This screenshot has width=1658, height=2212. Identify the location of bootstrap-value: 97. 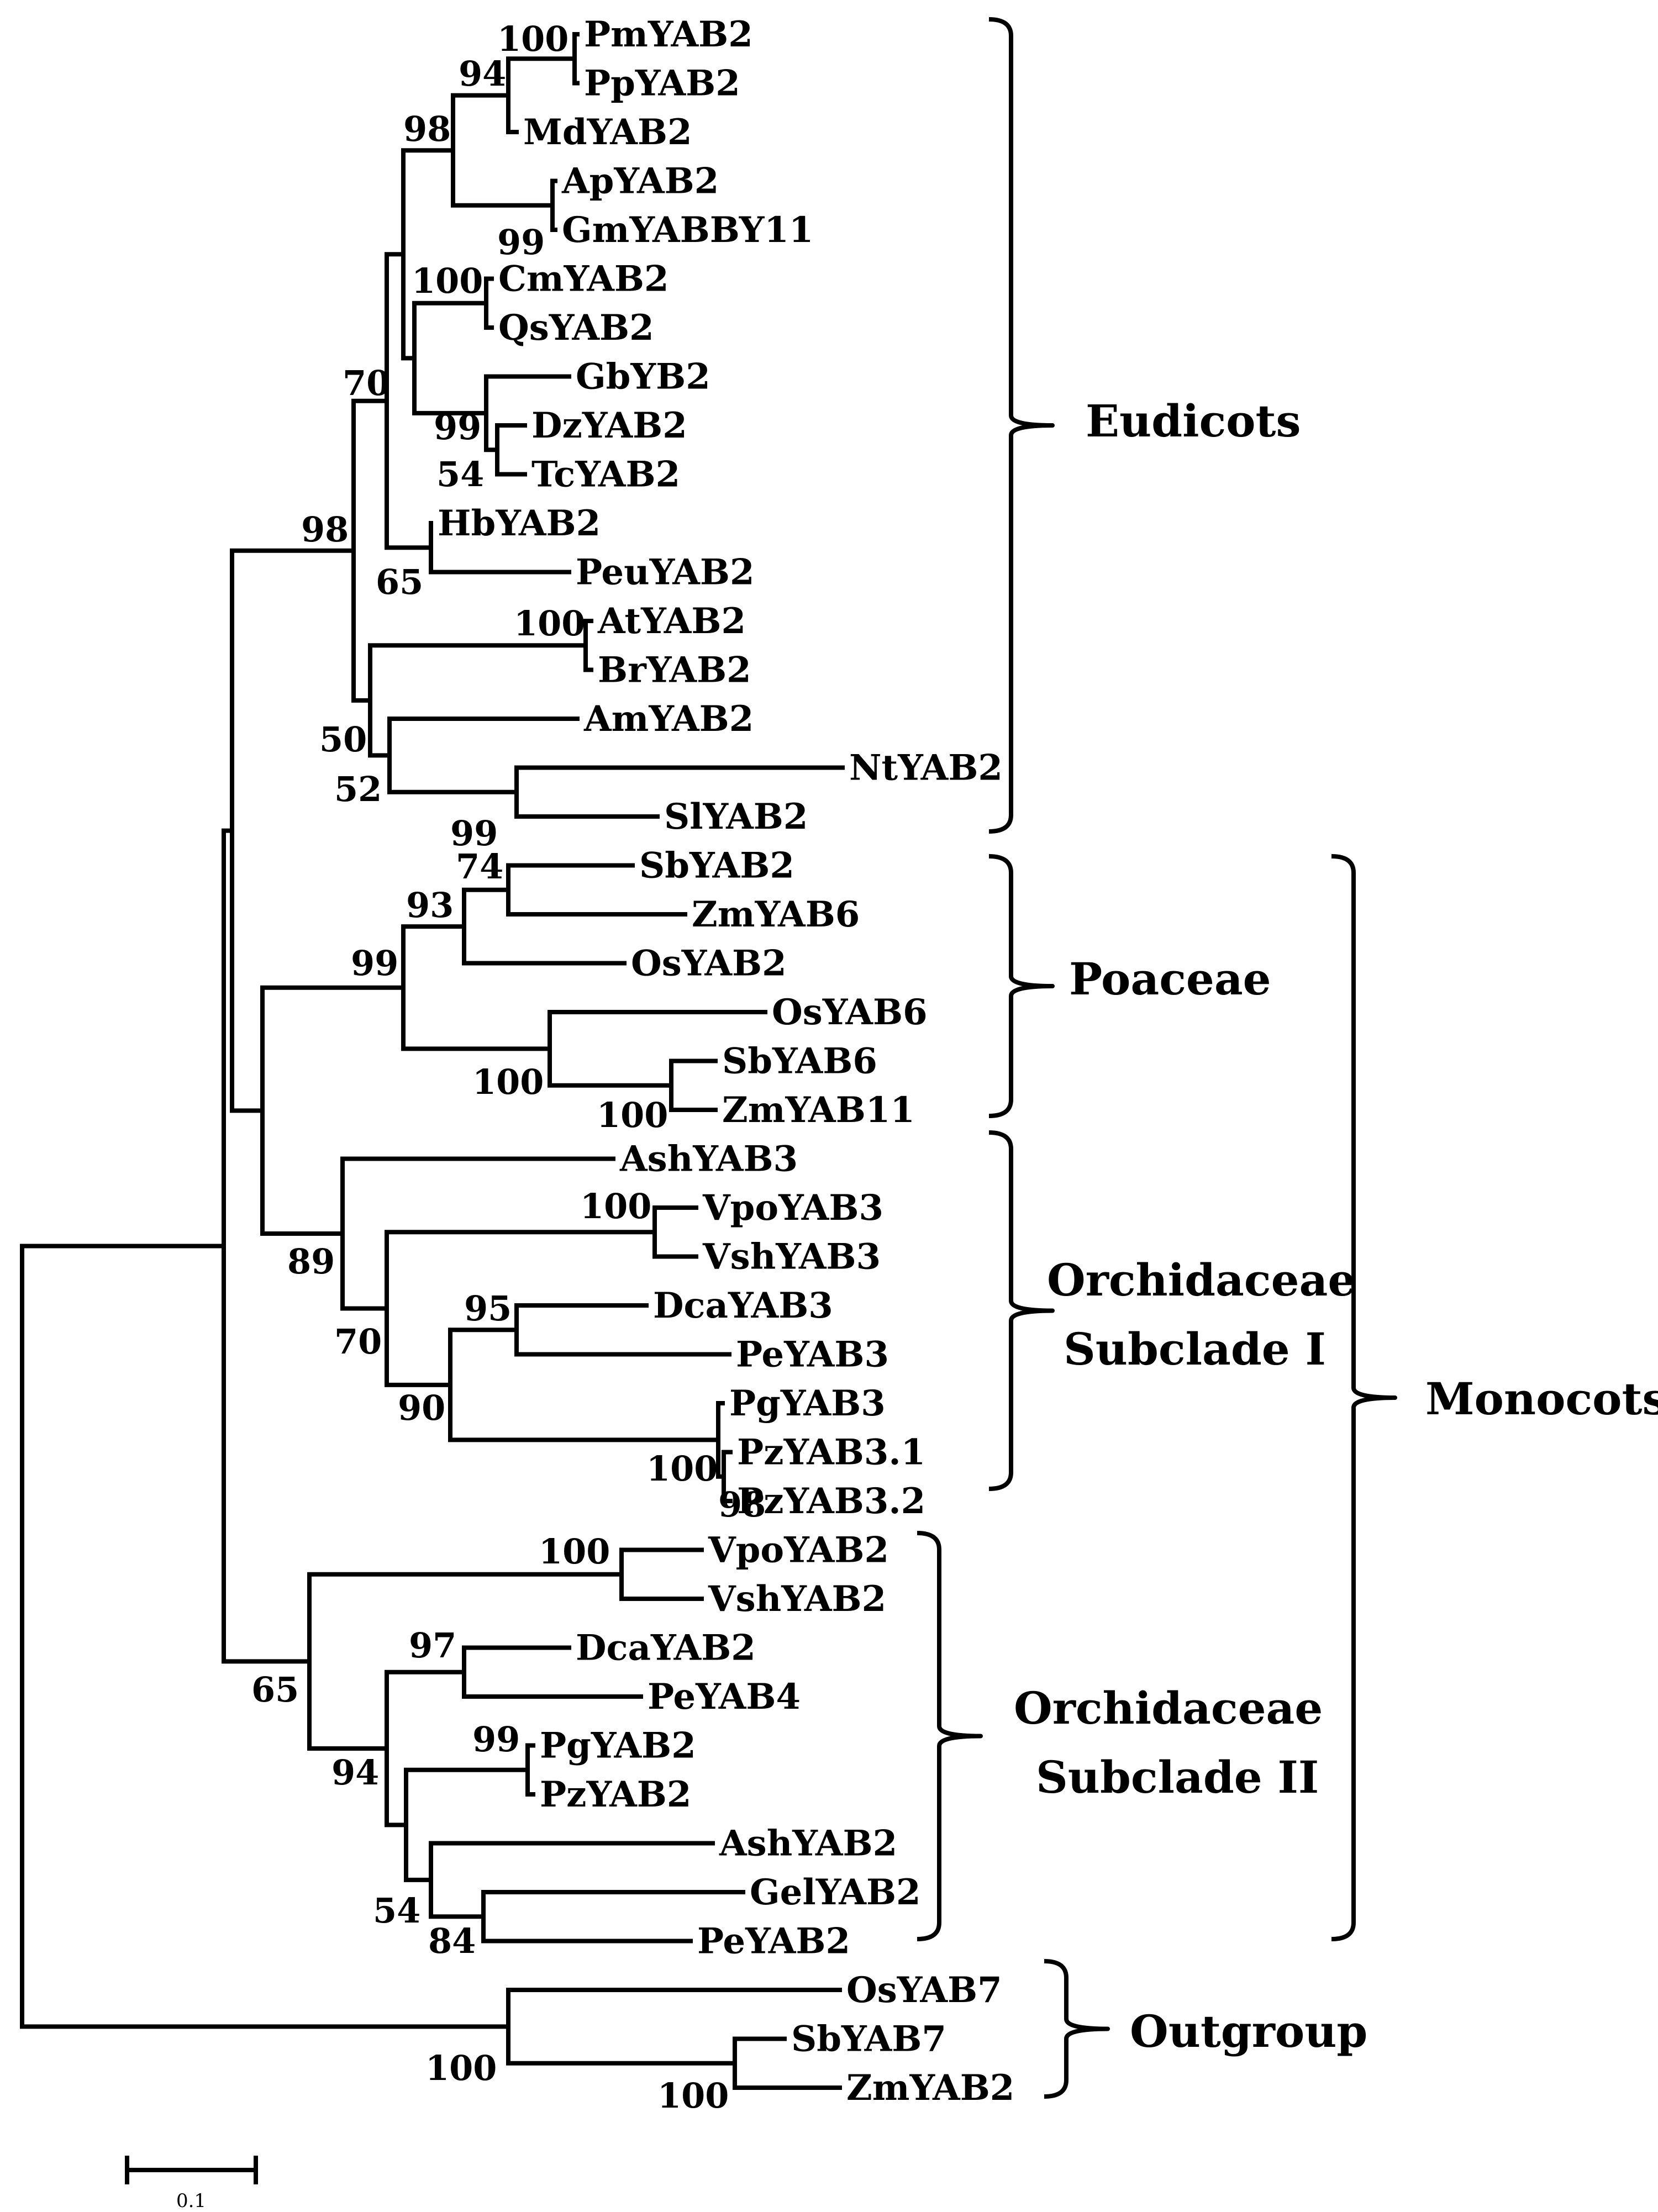
(433, 1645).